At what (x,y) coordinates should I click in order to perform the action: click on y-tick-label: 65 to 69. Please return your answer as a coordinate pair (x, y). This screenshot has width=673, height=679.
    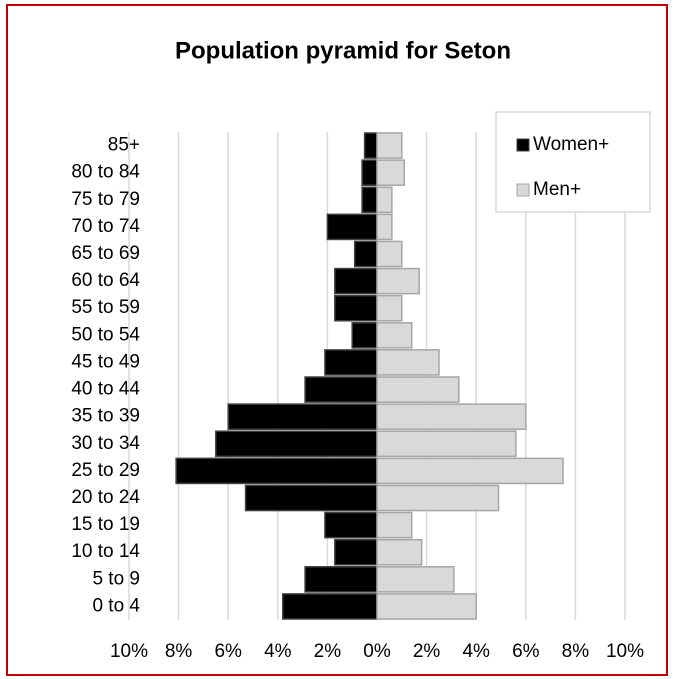
    Looking at the image, I should click on (105, 253).